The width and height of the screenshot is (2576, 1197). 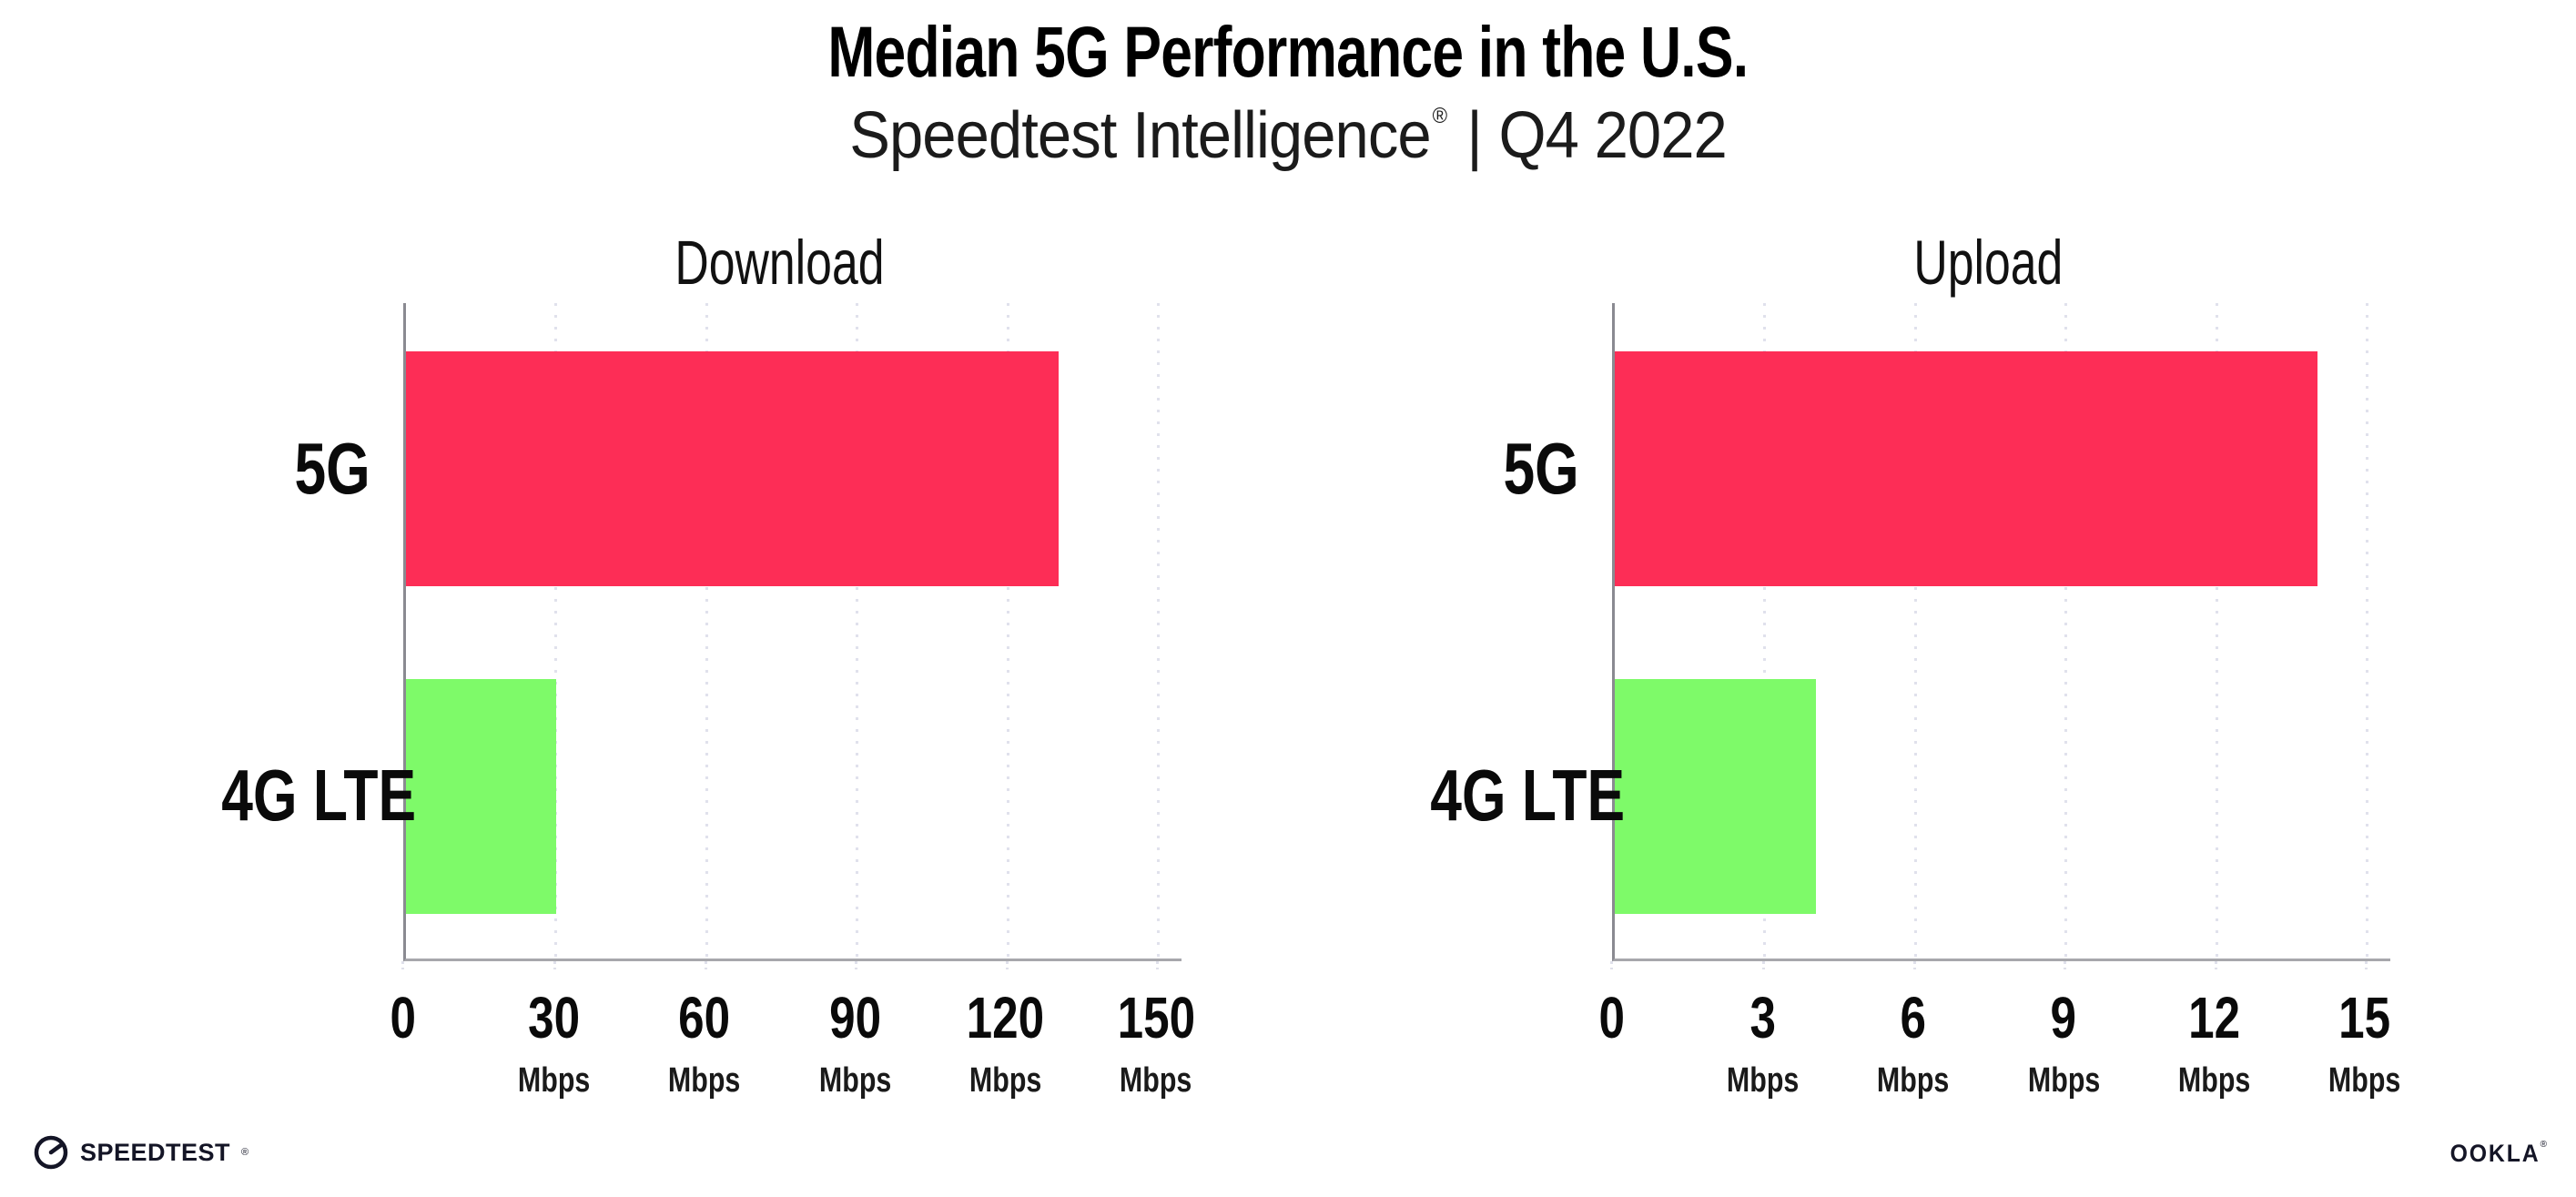 What do you see at coordinates (51, 1153) in the screenshot?
I see `speedtest-gauge-icon` at bounding box center [51, 1153].